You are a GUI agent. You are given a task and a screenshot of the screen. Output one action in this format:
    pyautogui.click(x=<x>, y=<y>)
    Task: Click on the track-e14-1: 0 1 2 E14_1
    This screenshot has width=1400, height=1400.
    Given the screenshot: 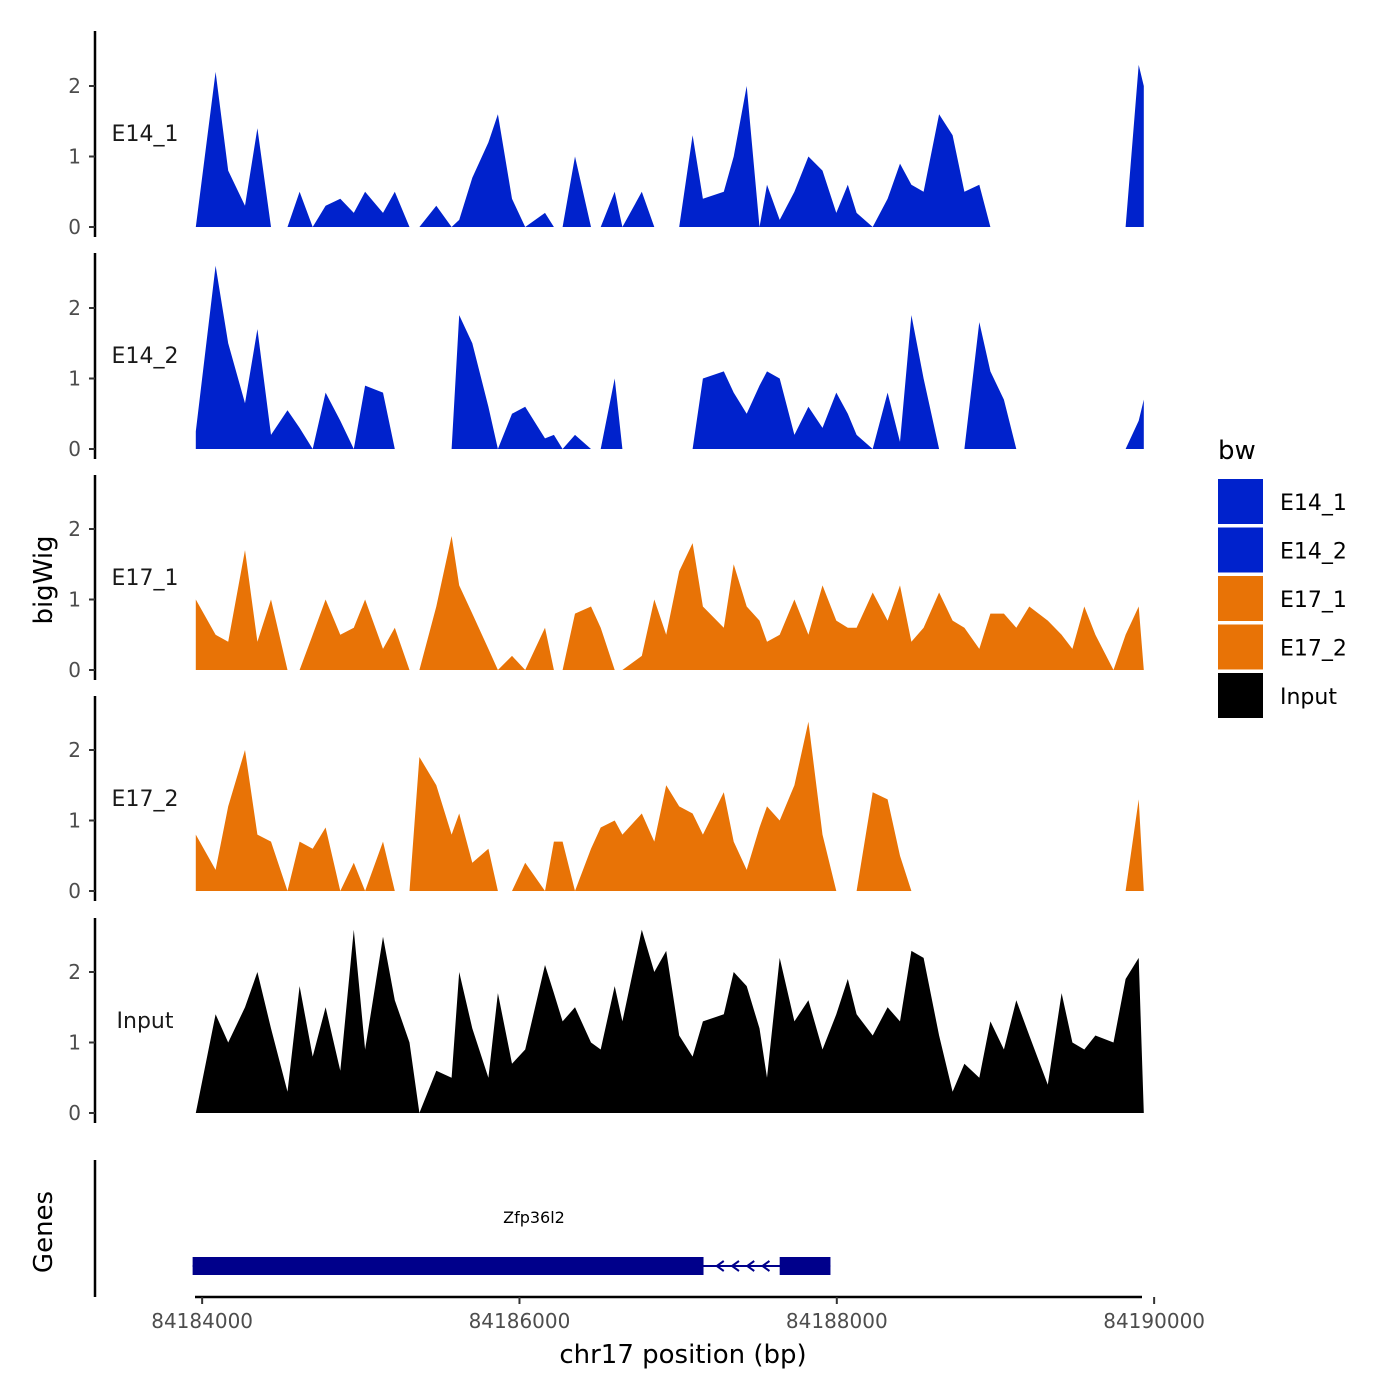 What is the action you would take?
    pyautogui.click(x=606, y=135)
    